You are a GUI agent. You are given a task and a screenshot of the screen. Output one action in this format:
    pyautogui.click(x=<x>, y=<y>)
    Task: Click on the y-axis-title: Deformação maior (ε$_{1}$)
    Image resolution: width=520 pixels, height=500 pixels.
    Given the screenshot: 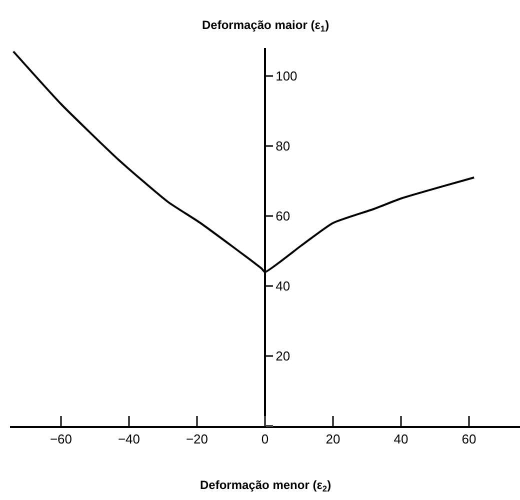 What is the action you would take?
    pyautogui.click(x=266, y=26)
    